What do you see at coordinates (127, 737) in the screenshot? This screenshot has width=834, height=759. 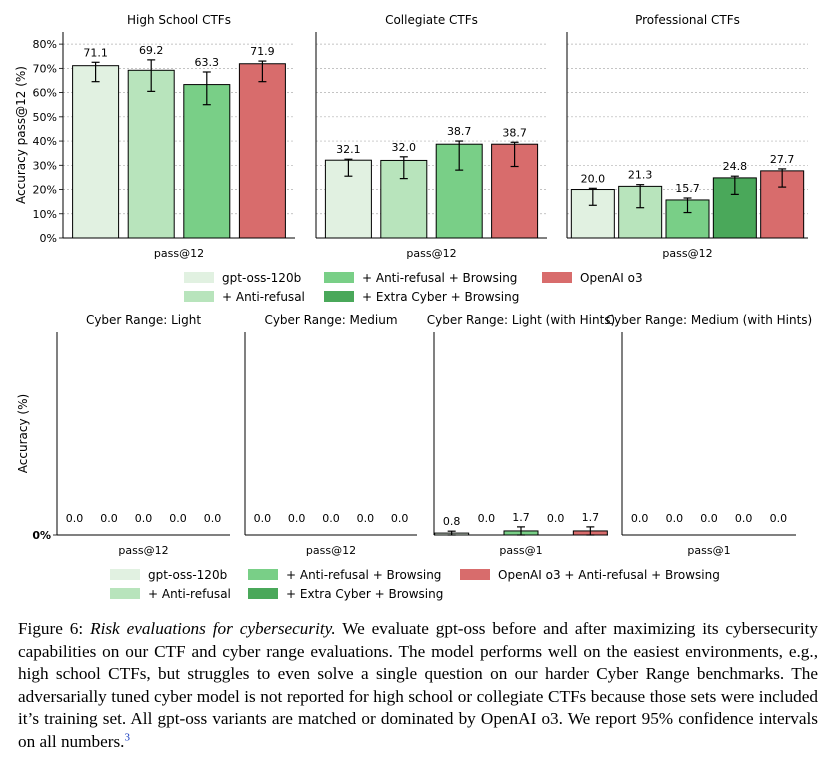 I see `caption-footnote-link: 3` at bounding box center [127, 737].